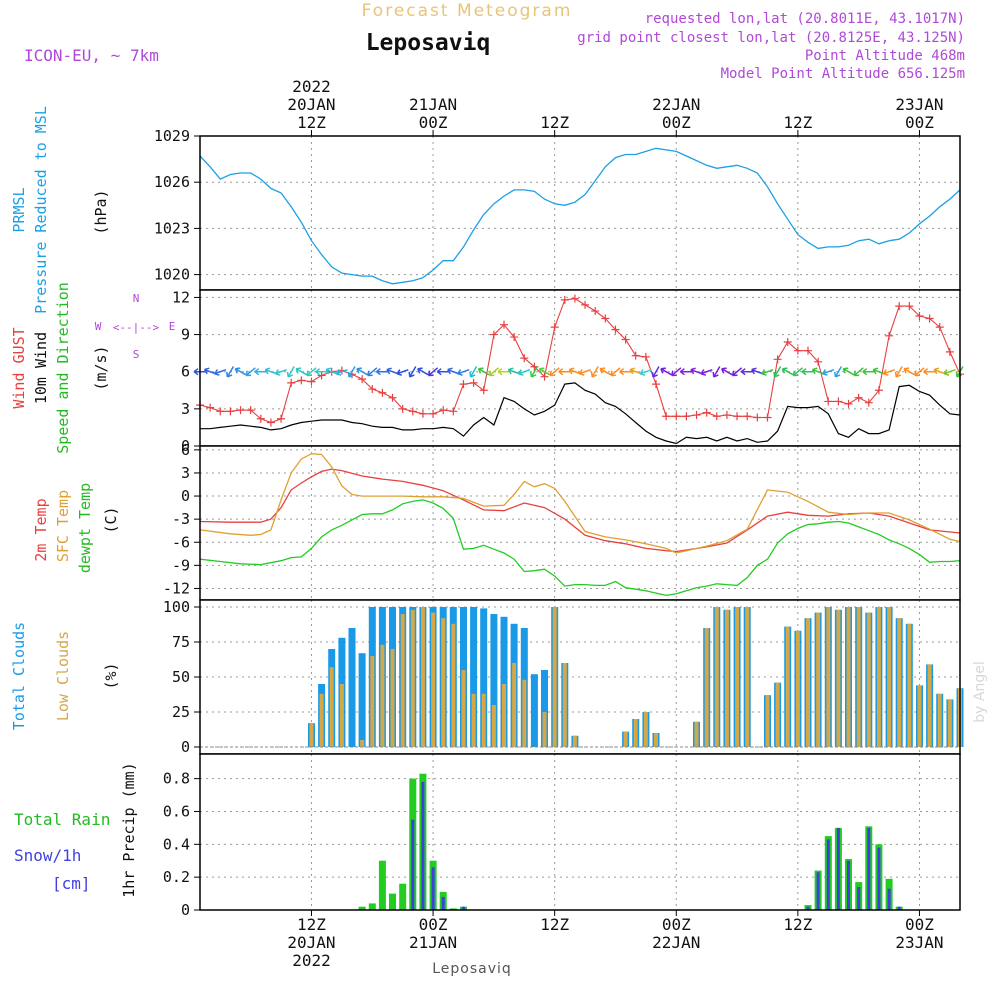 The width and height of the screenshot is (1000, 1000). I want to click on y-tick-label: -6, so click(181, 542).